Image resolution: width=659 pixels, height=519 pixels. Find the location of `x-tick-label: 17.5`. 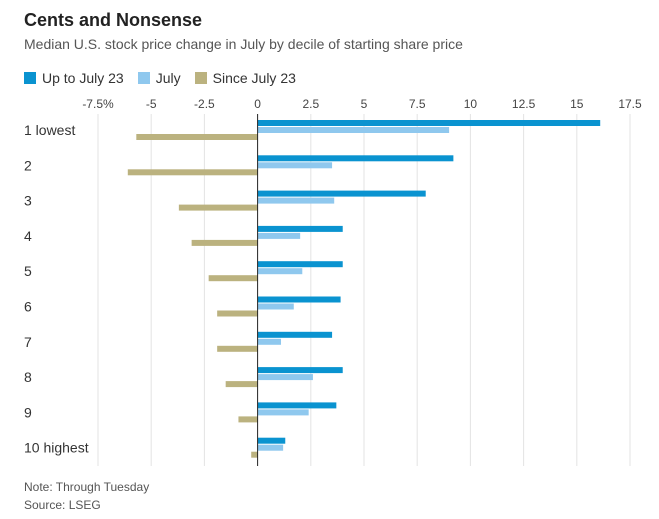

x-tick-label: 17.5 is located at coordinates (630, 104).